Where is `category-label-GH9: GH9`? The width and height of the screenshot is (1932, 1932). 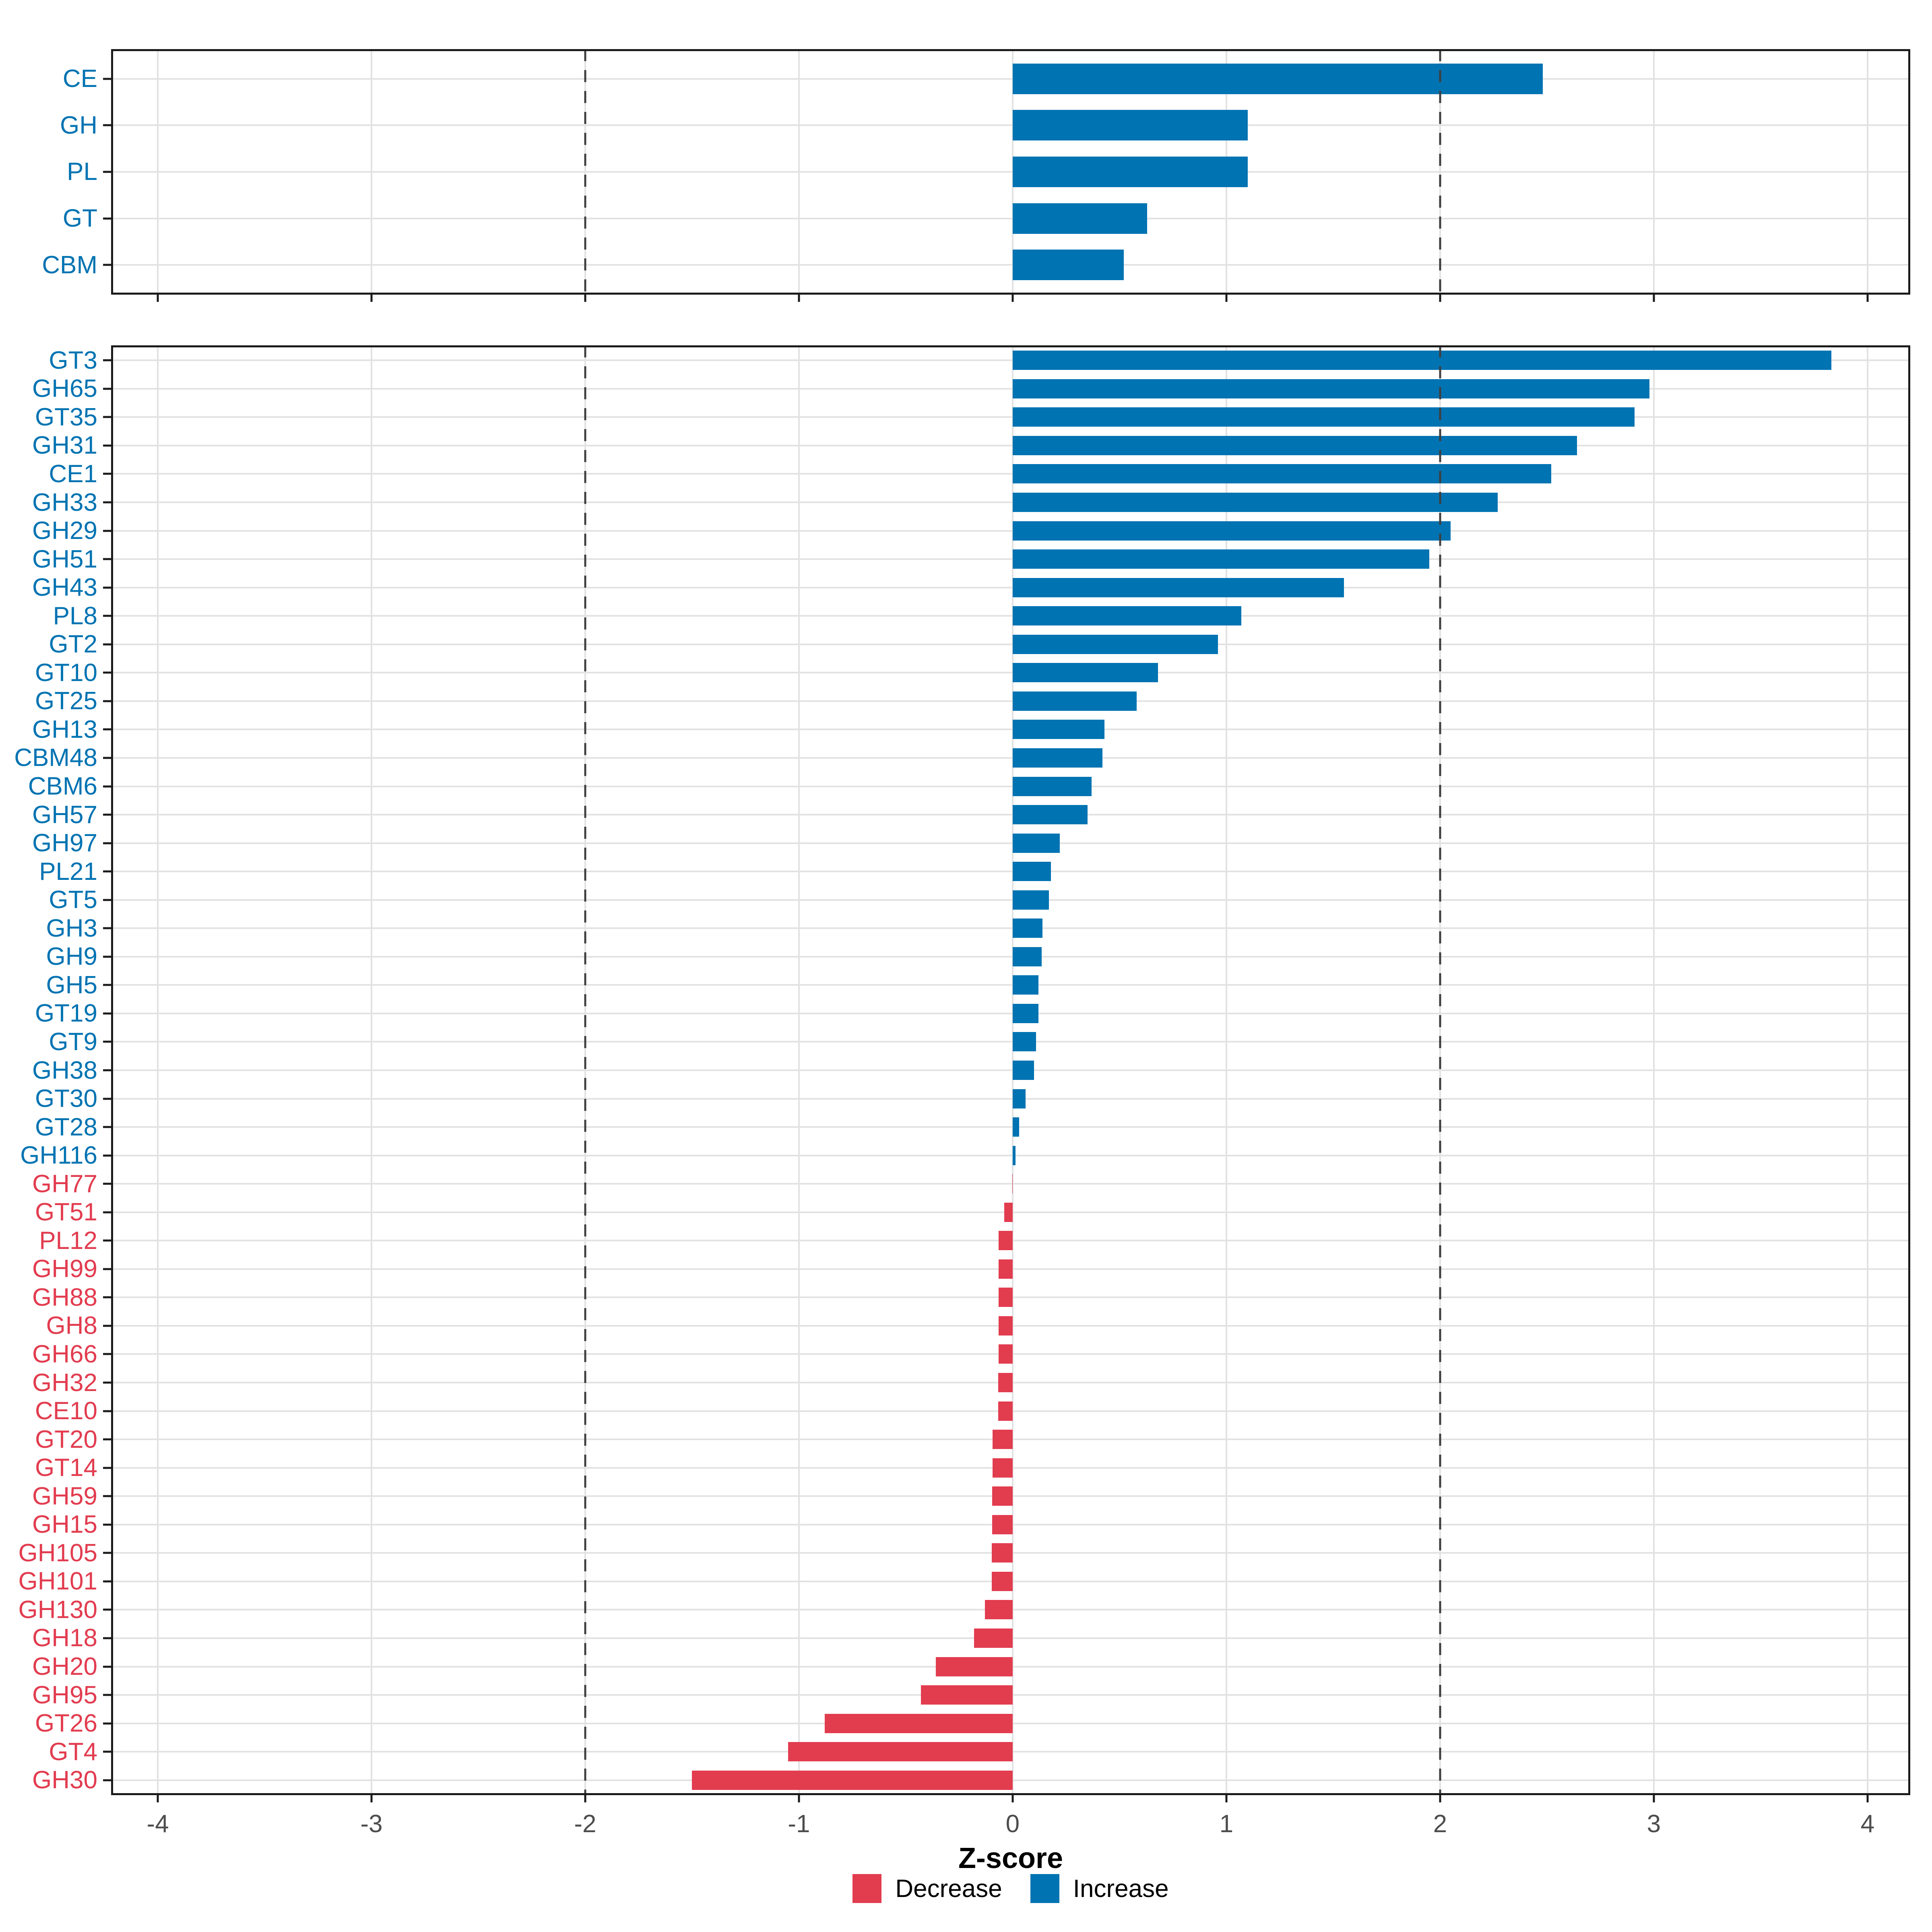
category-label-GH9: GH9 is located at coordinates (71, 957).